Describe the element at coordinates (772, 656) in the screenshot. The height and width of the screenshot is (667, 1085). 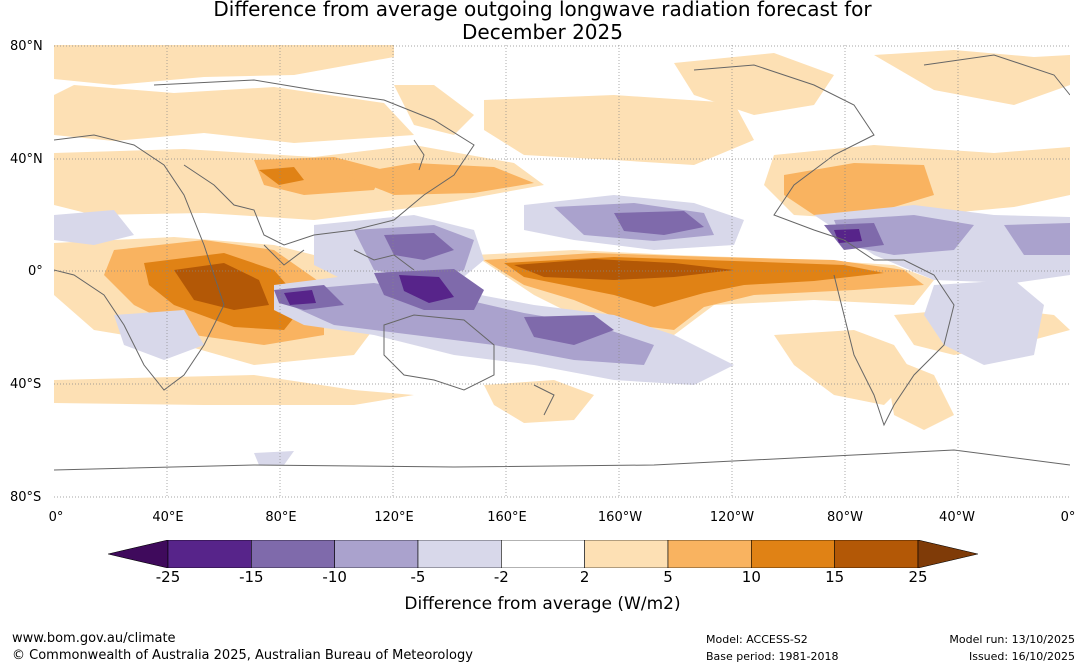
I see `footer-base-period: Base period: 1981-2018` at that location.